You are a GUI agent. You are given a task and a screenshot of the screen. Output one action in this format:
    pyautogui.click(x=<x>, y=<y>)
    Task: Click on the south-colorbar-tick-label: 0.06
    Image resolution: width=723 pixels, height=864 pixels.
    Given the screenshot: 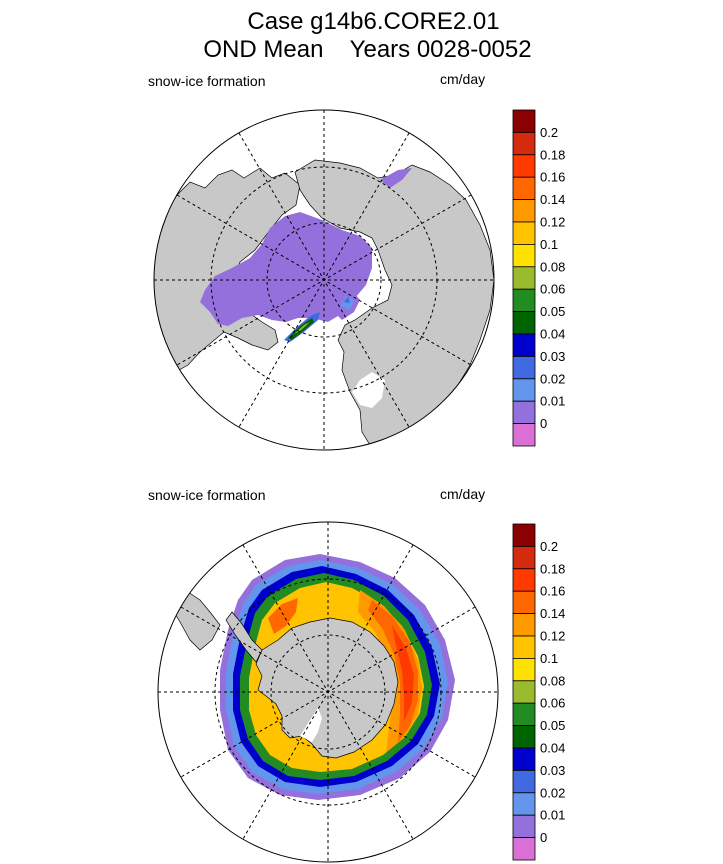 What is the action you would take?
    pyautogui.click(x=552, y=703)
    